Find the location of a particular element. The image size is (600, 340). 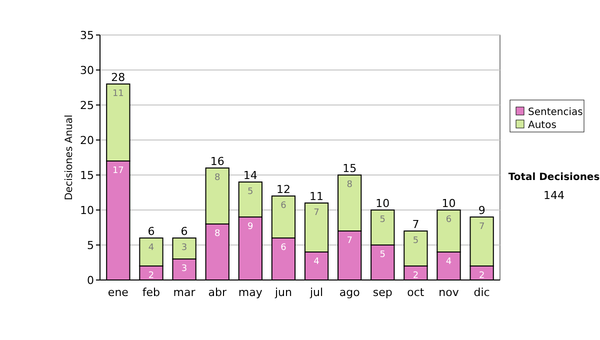

x-tick-label: nov is located at coordinates (449, 292).